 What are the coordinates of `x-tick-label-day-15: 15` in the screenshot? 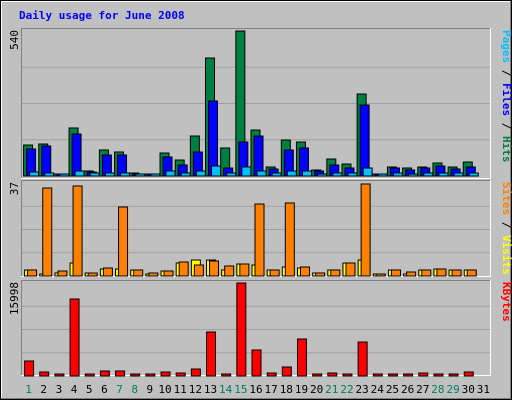 It's located at (240, 389).